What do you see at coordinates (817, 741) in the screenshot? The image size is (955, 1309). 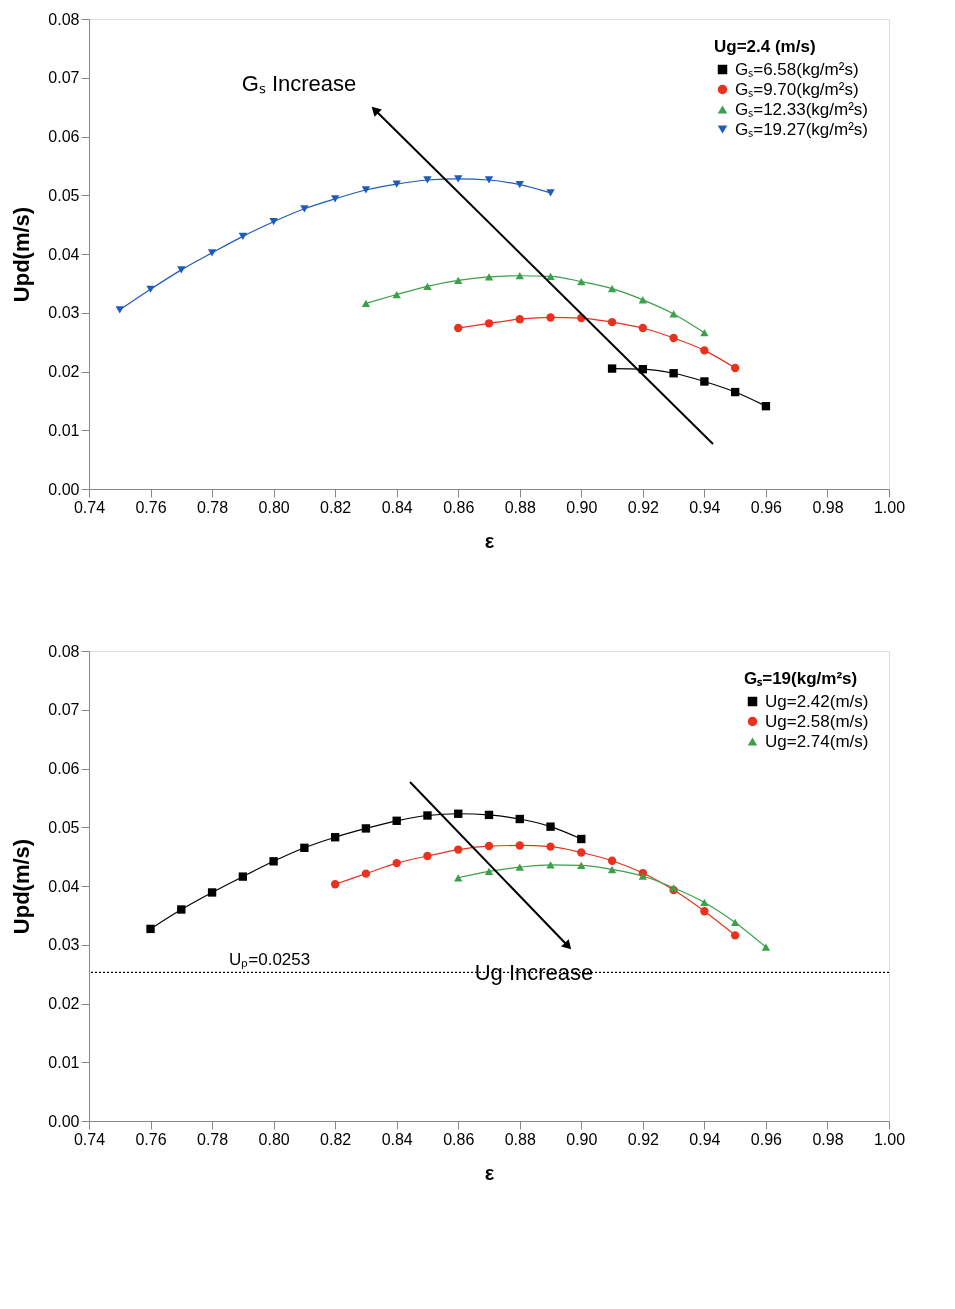 I see `legend-label: Ug=2.74(m/s)` at bounding box center [817, 741].